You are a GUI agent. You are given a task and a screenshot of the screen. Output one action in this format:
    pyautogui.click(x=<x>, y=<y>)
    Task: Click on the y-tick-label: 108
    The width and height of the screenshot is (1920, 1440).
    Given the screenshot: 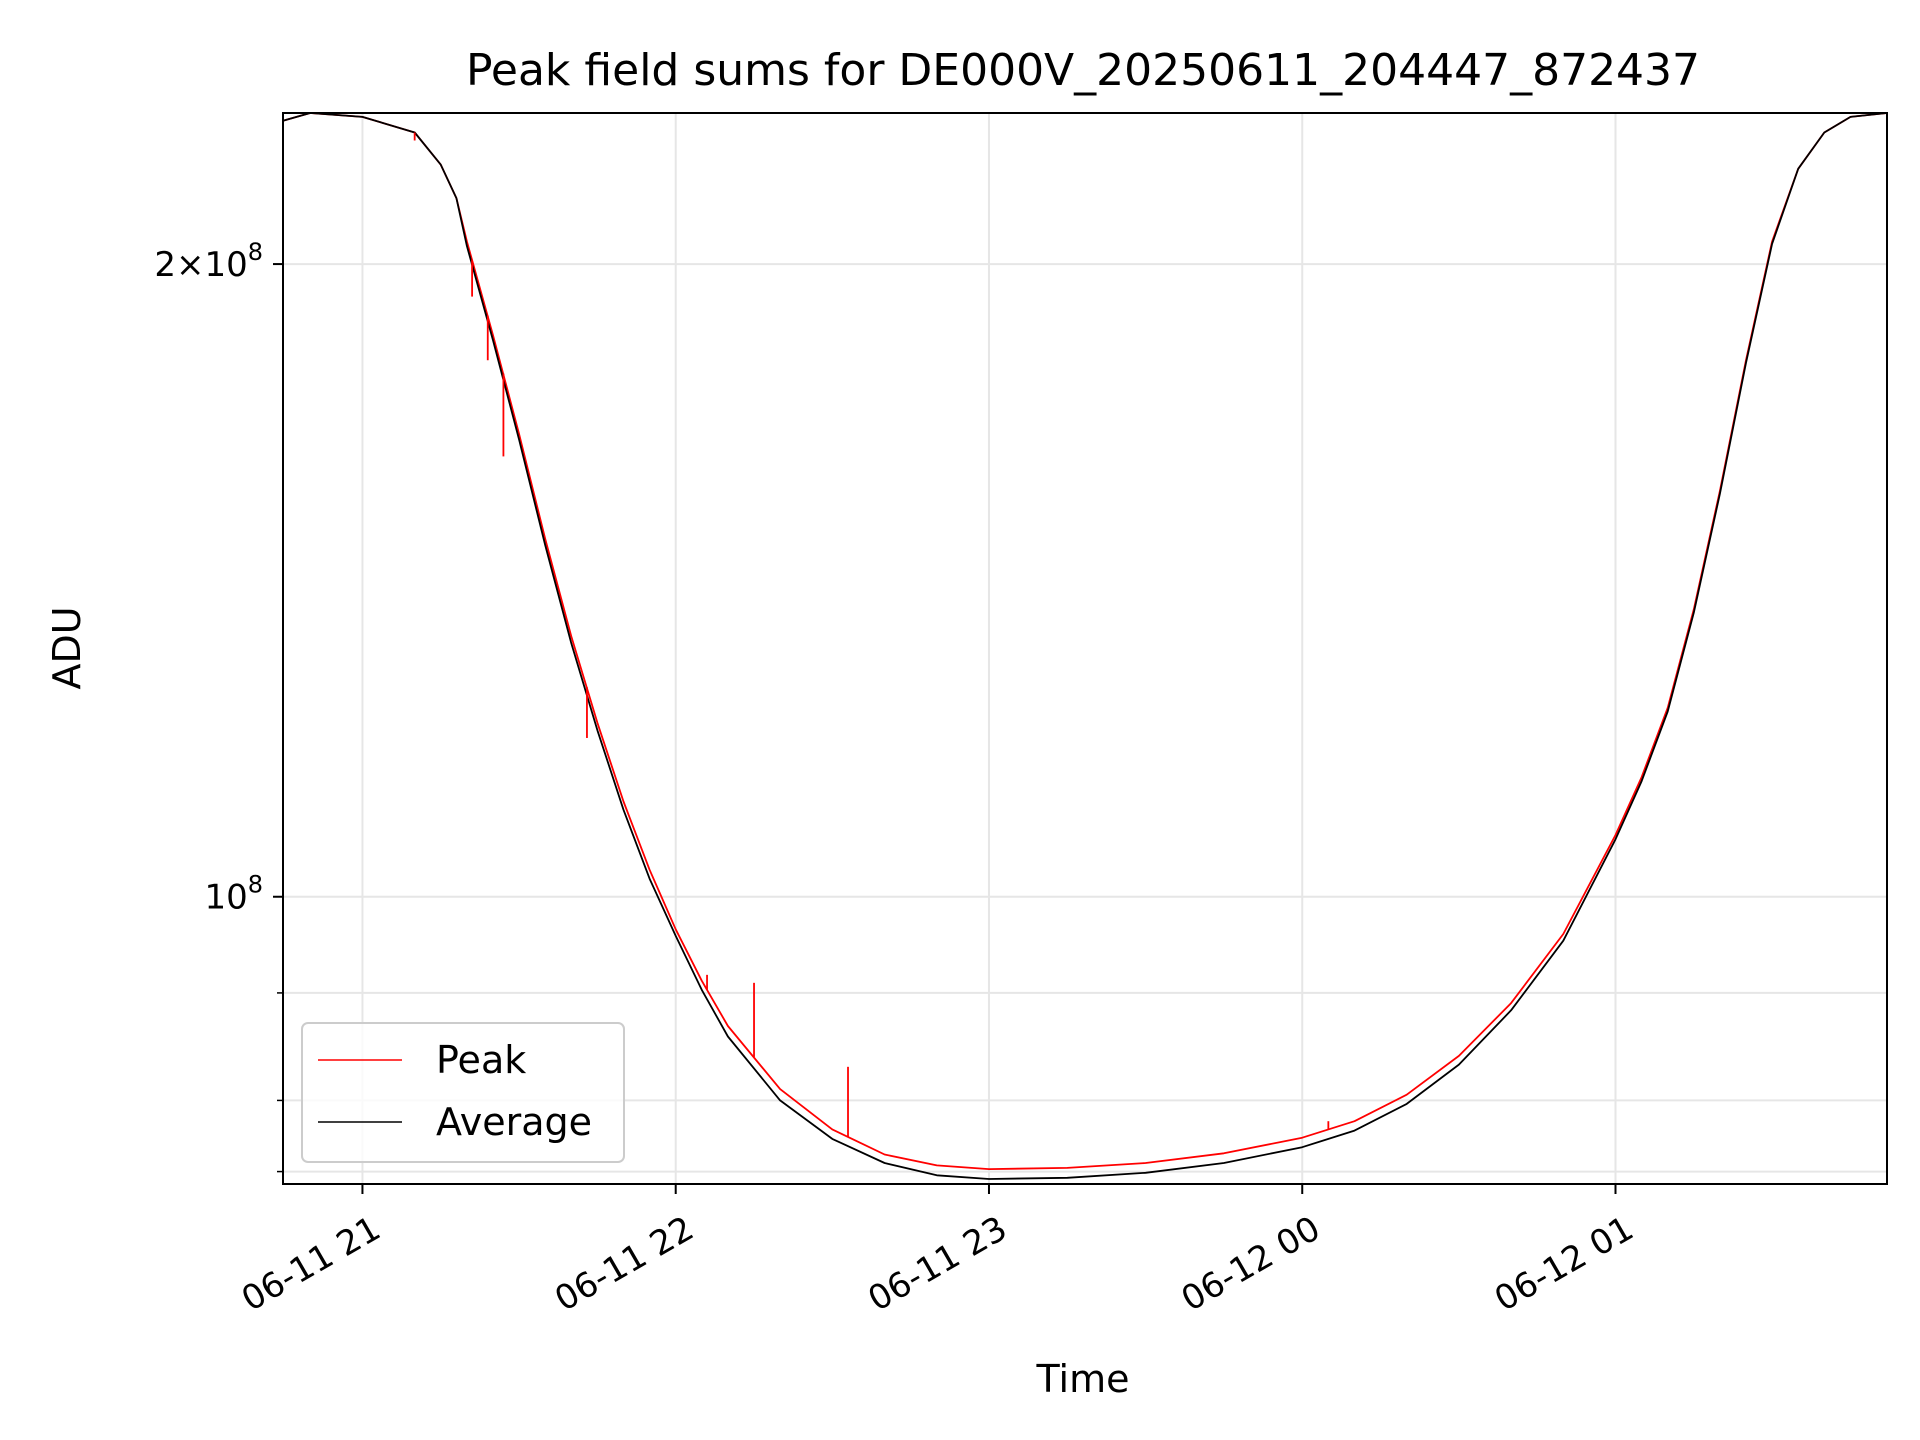 What is the action you would take?
    pyautogui.click(x=233, y=894)
    